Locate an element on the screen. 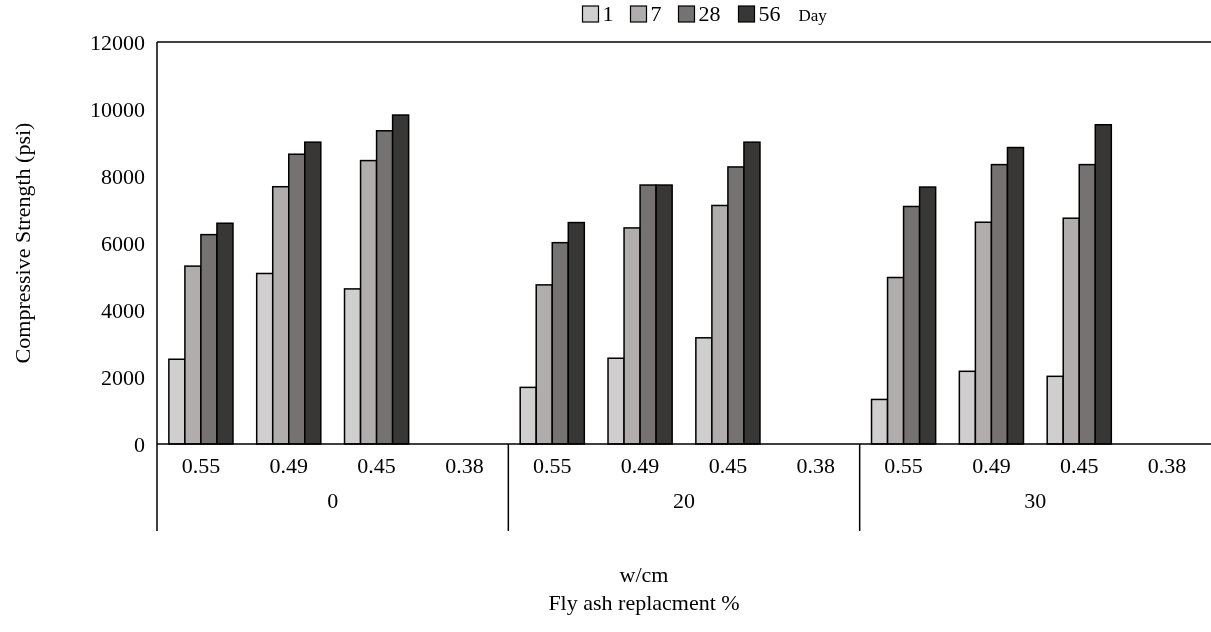 This screenshot has height=632, width=1211. x-axis-title: w/cm is located at coordinates (644, 574).